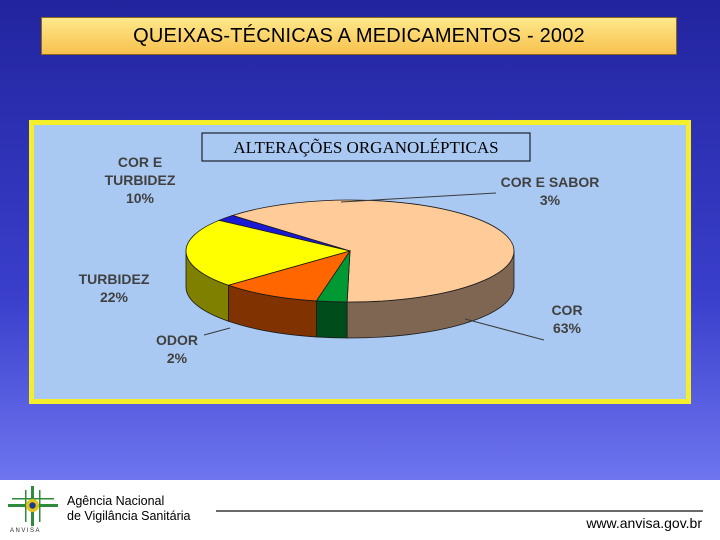 The height and width of the screenshot is (540, 720). I want to click on agency-line-1: Agência Nacional, so click(116, 501).